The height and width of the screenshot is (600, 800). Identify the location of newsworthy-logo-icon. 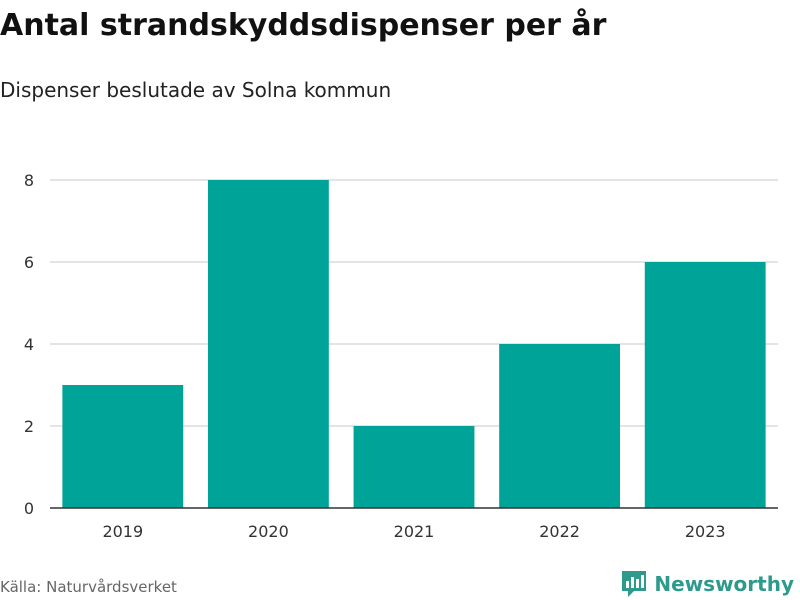
(634, 584).